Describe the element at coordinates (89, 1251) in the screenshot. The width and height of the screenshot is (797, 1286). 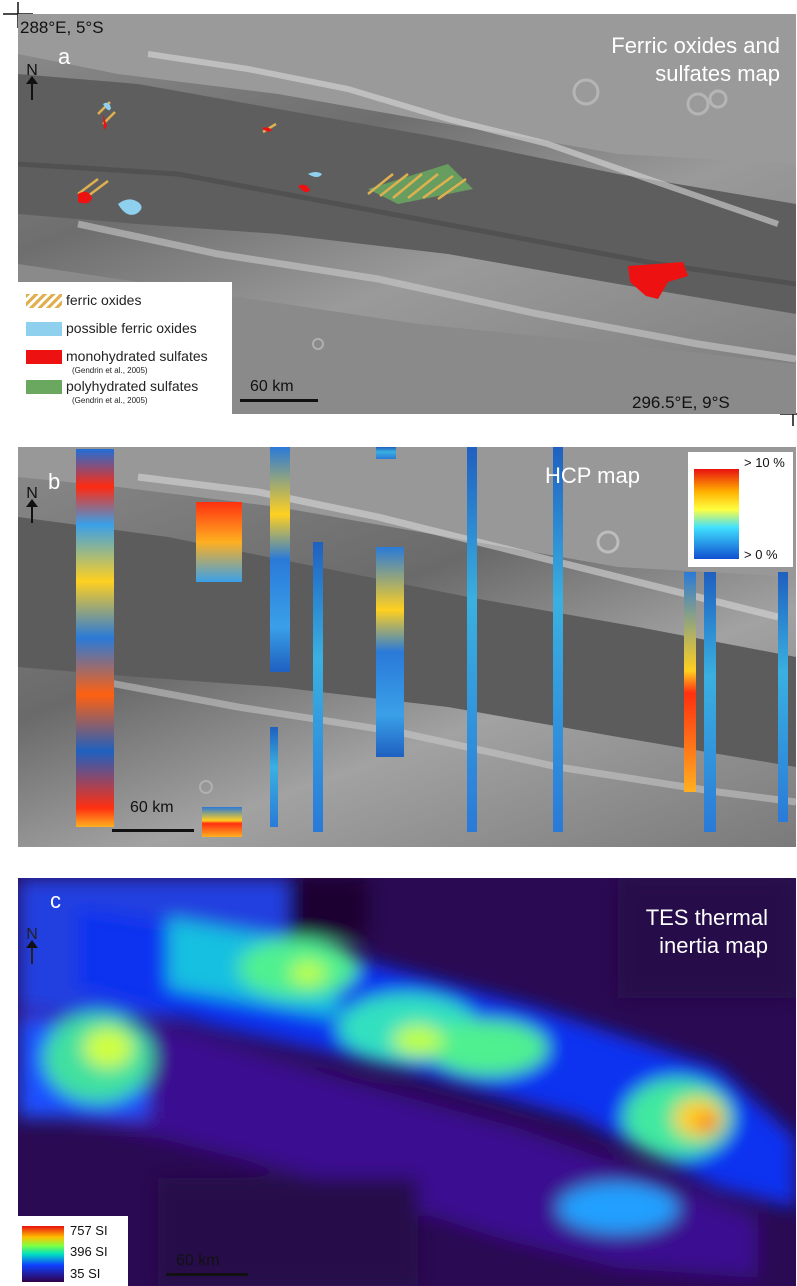
I see `colorbar-mid-label: 396 SI` at that location.